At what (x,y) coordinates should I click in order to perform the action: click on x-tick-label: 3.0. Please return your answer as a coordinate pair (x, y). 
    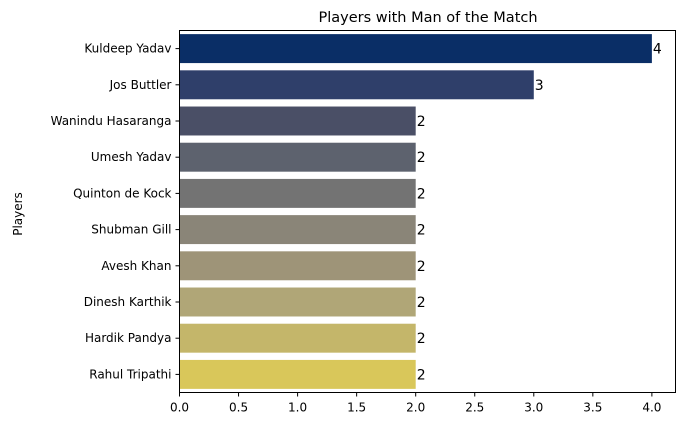
    Looking at the image, I should click on (533, 408).